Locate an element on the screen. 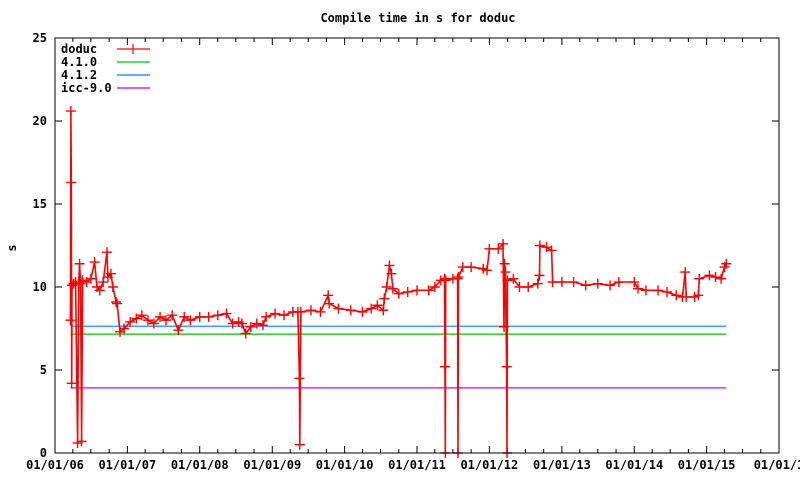 This screenshot has width=800, height=480. x-tick-label: 01/01/11 is located at coordinates (417, 465).